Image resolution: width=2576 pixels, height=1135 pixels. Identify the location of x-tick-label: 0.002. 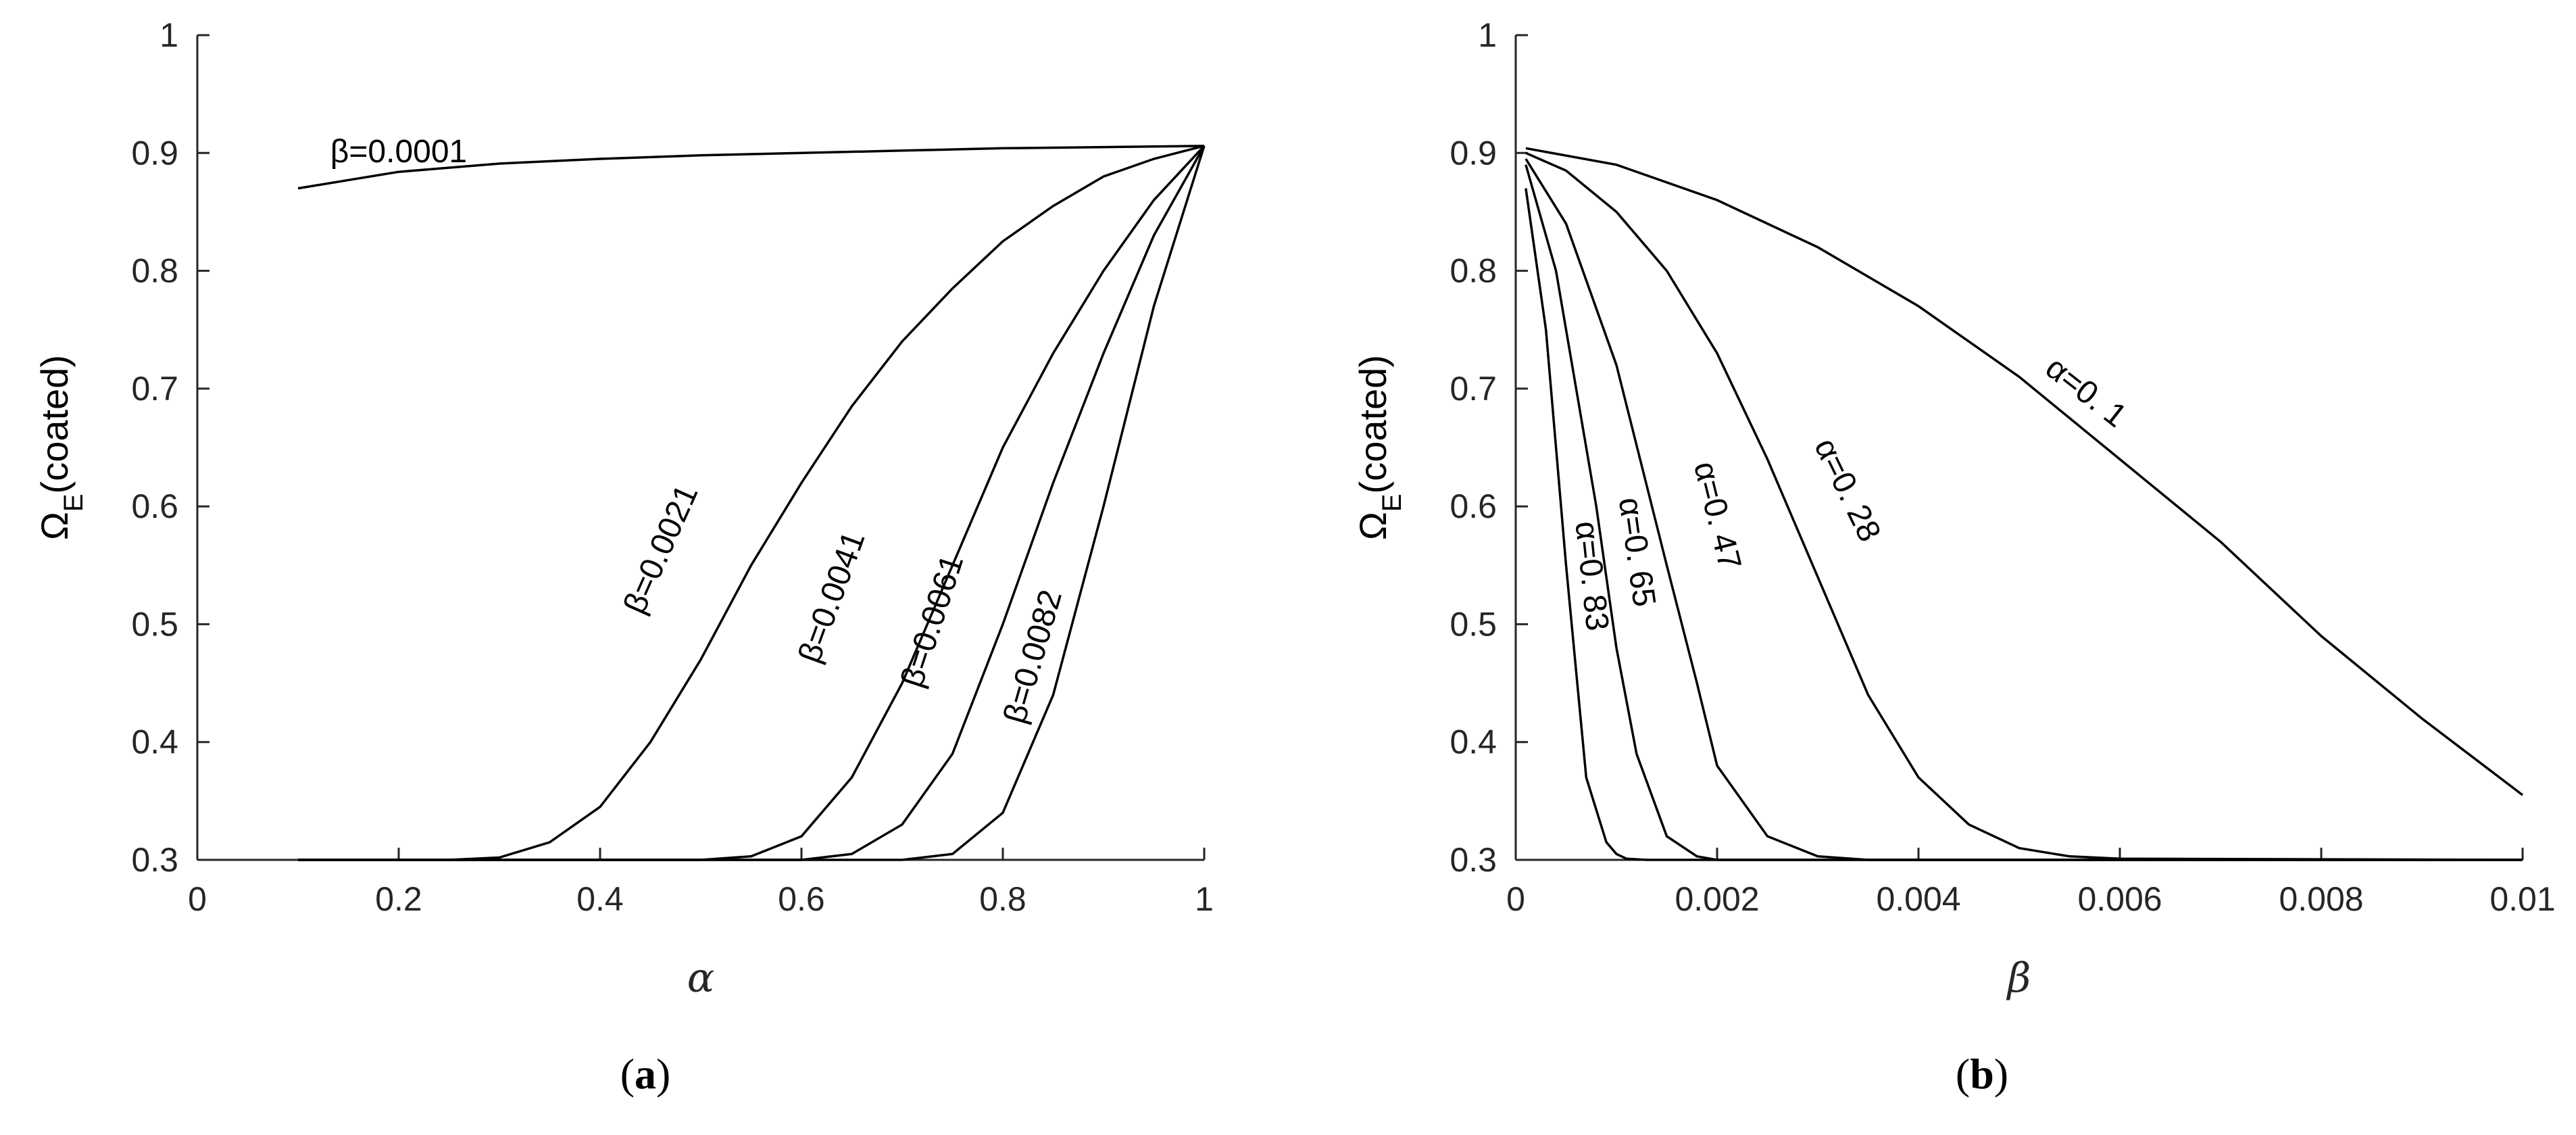
(1717, 899).